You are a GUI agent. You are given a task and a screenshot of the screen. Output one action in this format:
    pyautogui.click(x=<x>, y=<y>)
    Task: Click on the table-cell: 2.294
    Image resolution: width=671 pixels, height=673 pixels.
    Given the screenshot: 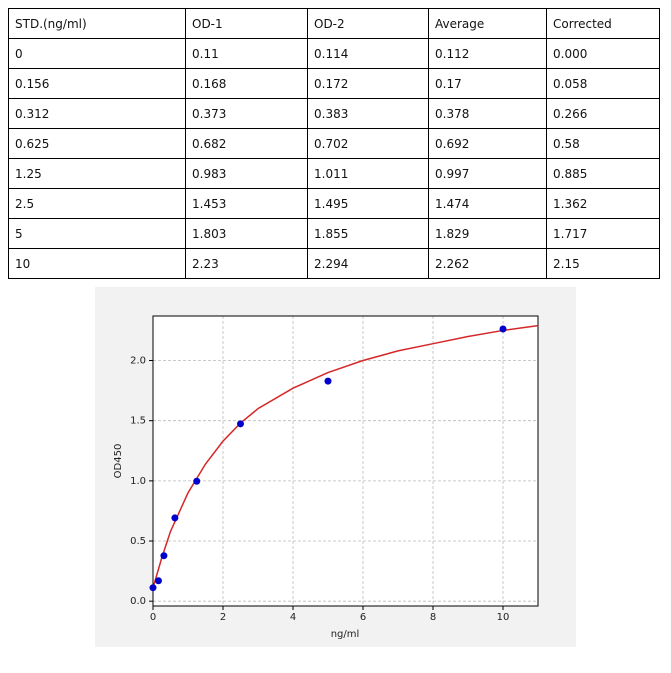 What is the action you would take?
    pyautogui.click(x=368, y=263)
    